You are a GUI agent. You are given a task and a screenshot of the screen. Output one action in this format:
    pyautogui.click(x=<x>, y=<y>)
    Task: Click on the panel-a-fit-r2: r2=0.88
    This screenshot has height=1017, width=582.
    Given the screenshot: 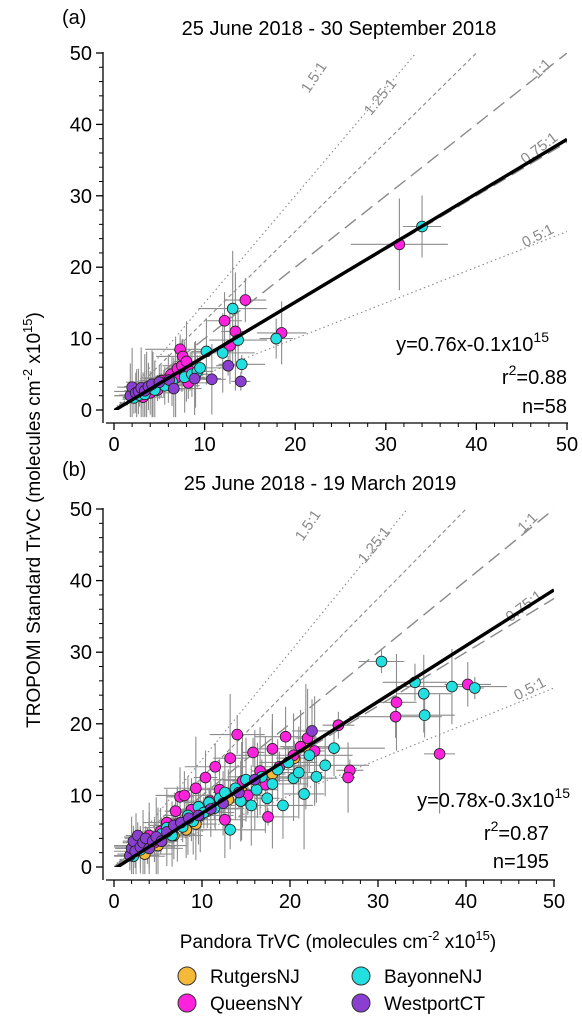 What is the action you would take?
    pyautogui.click(x=534, y=375)
    